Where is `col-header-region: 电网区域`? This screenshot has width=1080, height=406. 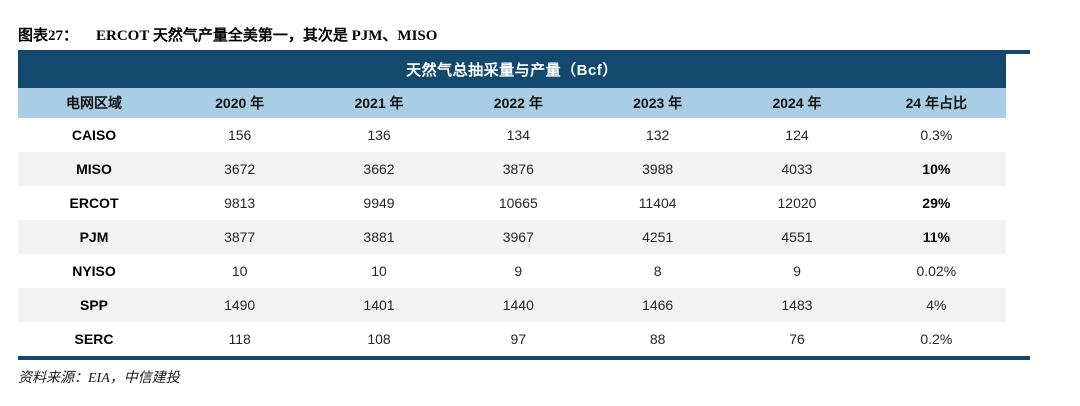
col-header-region: 电网区域 is located at coordinates (94, 103).